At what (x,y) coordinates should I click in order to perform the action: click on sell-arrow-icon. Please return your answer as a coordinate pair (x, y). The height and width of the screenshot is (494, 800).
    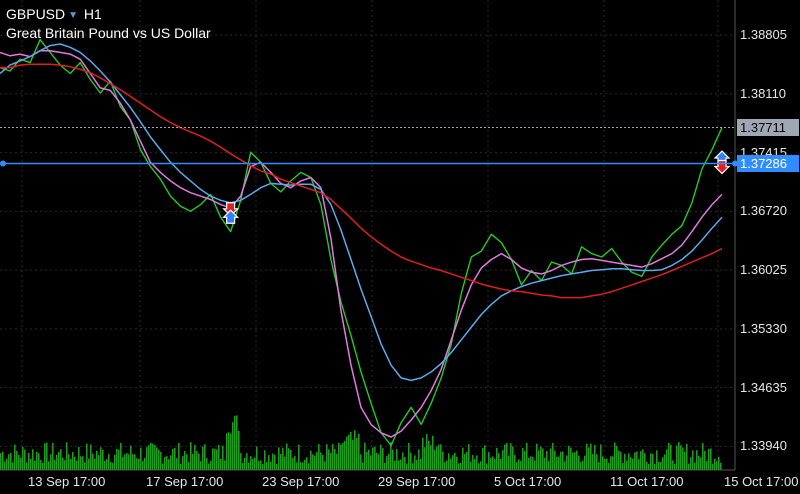
    Looking at the image, I should click on (231, 209).